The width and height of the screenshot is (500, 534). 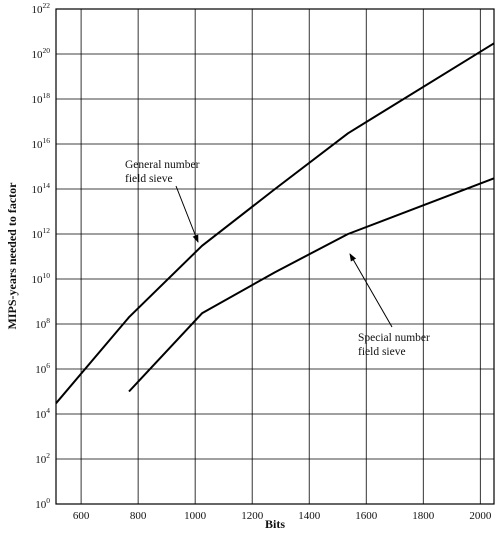 What do you see at coordinates (42, 458) in the screenshot?
I see `y-tick-label: 10²` at bounding box center [42, 458].